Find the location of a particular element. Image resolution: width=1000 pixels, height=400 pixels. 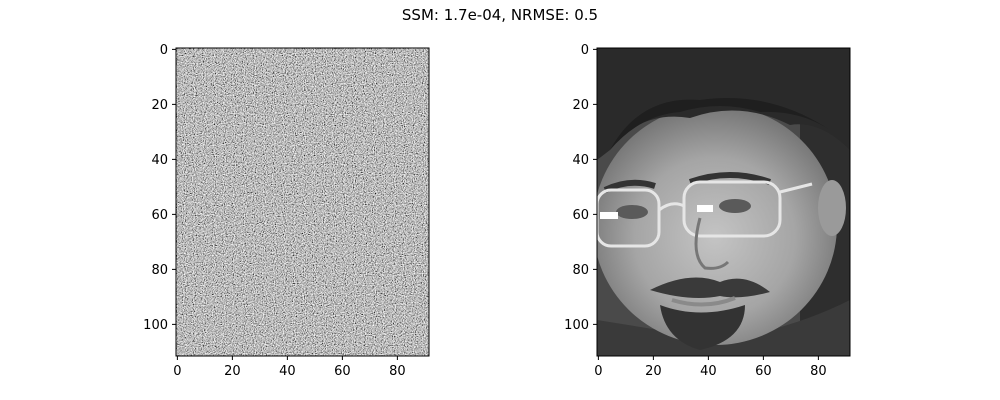

noise-y-axis: 0 20 40 60 80 100 is located at coordinates (159, 188).